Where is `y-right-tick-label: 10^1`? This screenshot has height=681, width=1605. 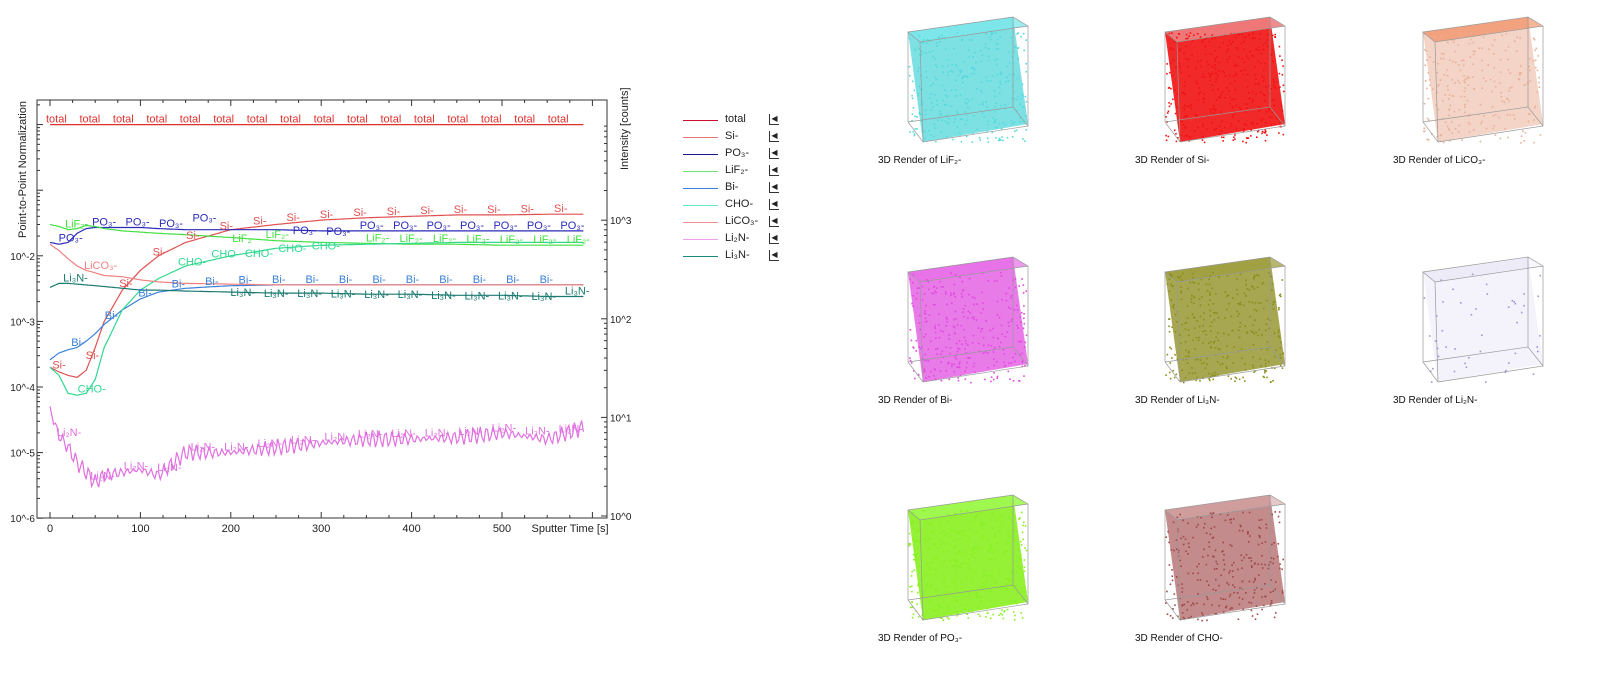 y-right-tick-label: 10^1 is located at coordinates (621, 418).